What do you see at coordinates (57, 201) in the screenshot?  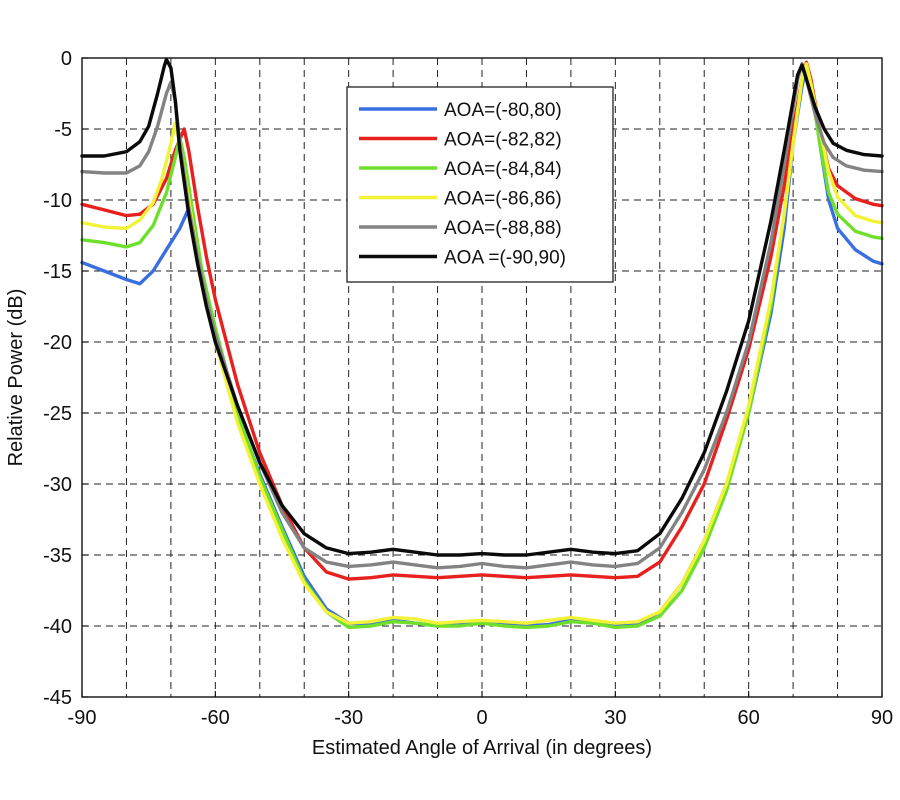 I see `y-tick-label: -10` at bounding box center [57, 201].